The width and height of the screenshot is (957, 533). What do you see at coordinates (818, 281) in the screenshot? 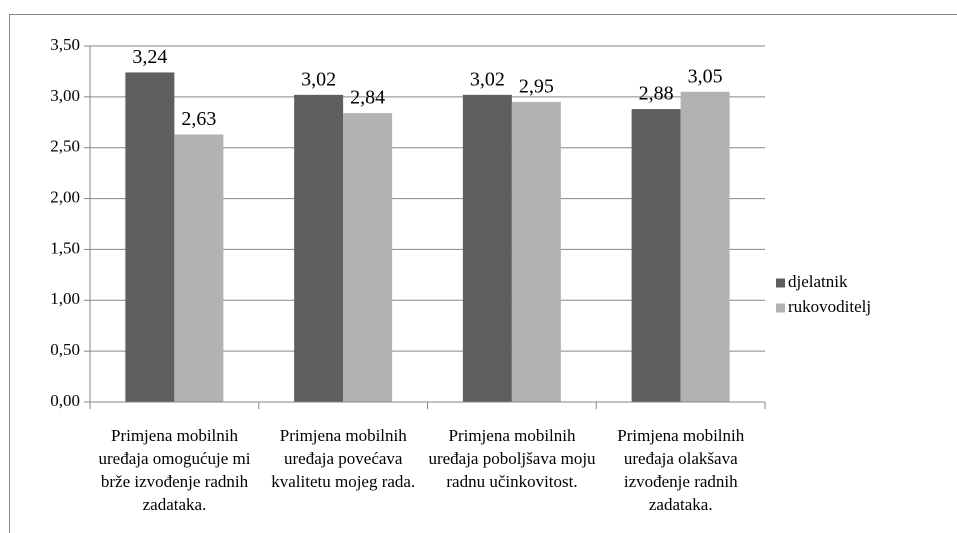
I see `legend-label: djelatnik` at bounding box center [818, 281].